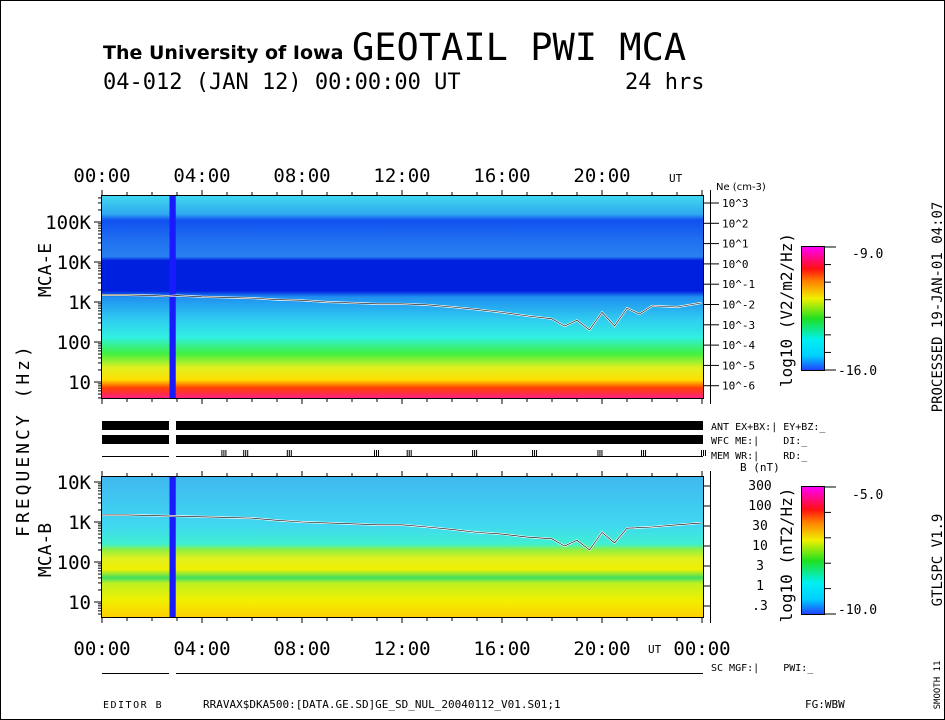  Describe the element at coordinates (786, 555) in the screenshot. I see `mca-b-colorbar-label: log10 (nT2/Hz)` at that location.